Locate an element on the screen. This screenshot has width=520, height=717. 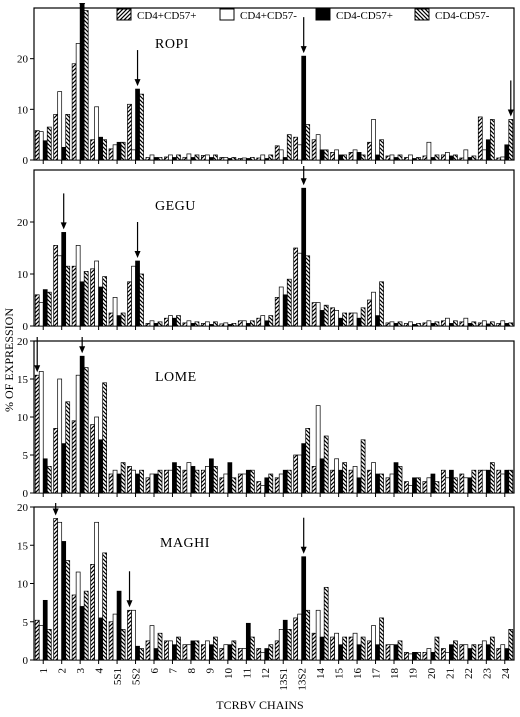
x-tick-label: 8 is located at coordinates (192, 671).